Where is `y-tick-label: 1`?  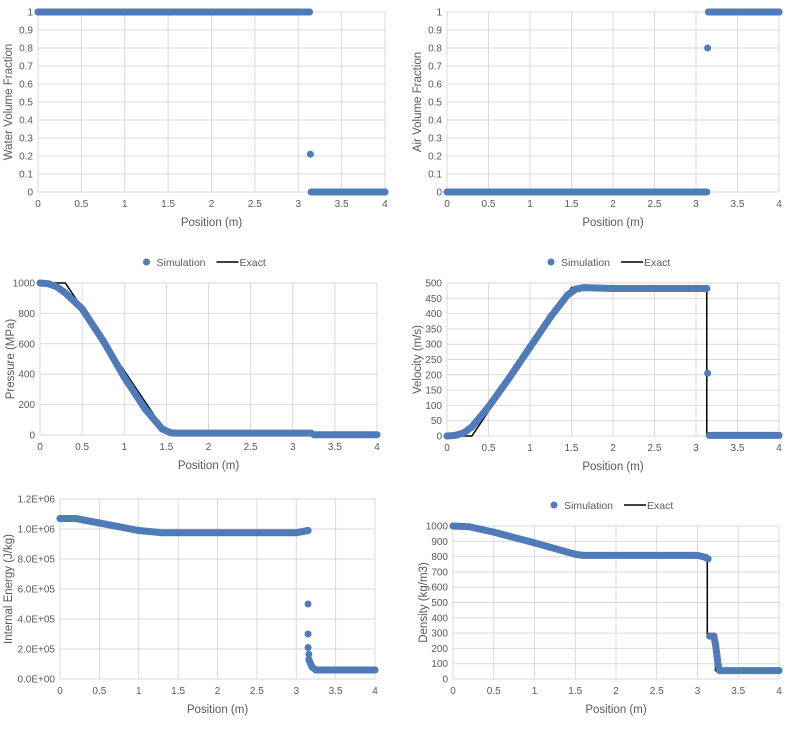 y-tick-label: 1 is located at coordinates (439, 13).